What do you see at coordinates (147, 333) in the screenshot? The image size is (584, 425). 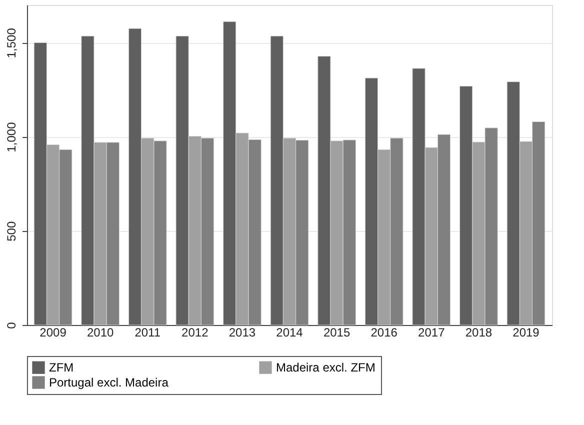 I see `x-tick-label: 2011` at bounding box center [147, 333].